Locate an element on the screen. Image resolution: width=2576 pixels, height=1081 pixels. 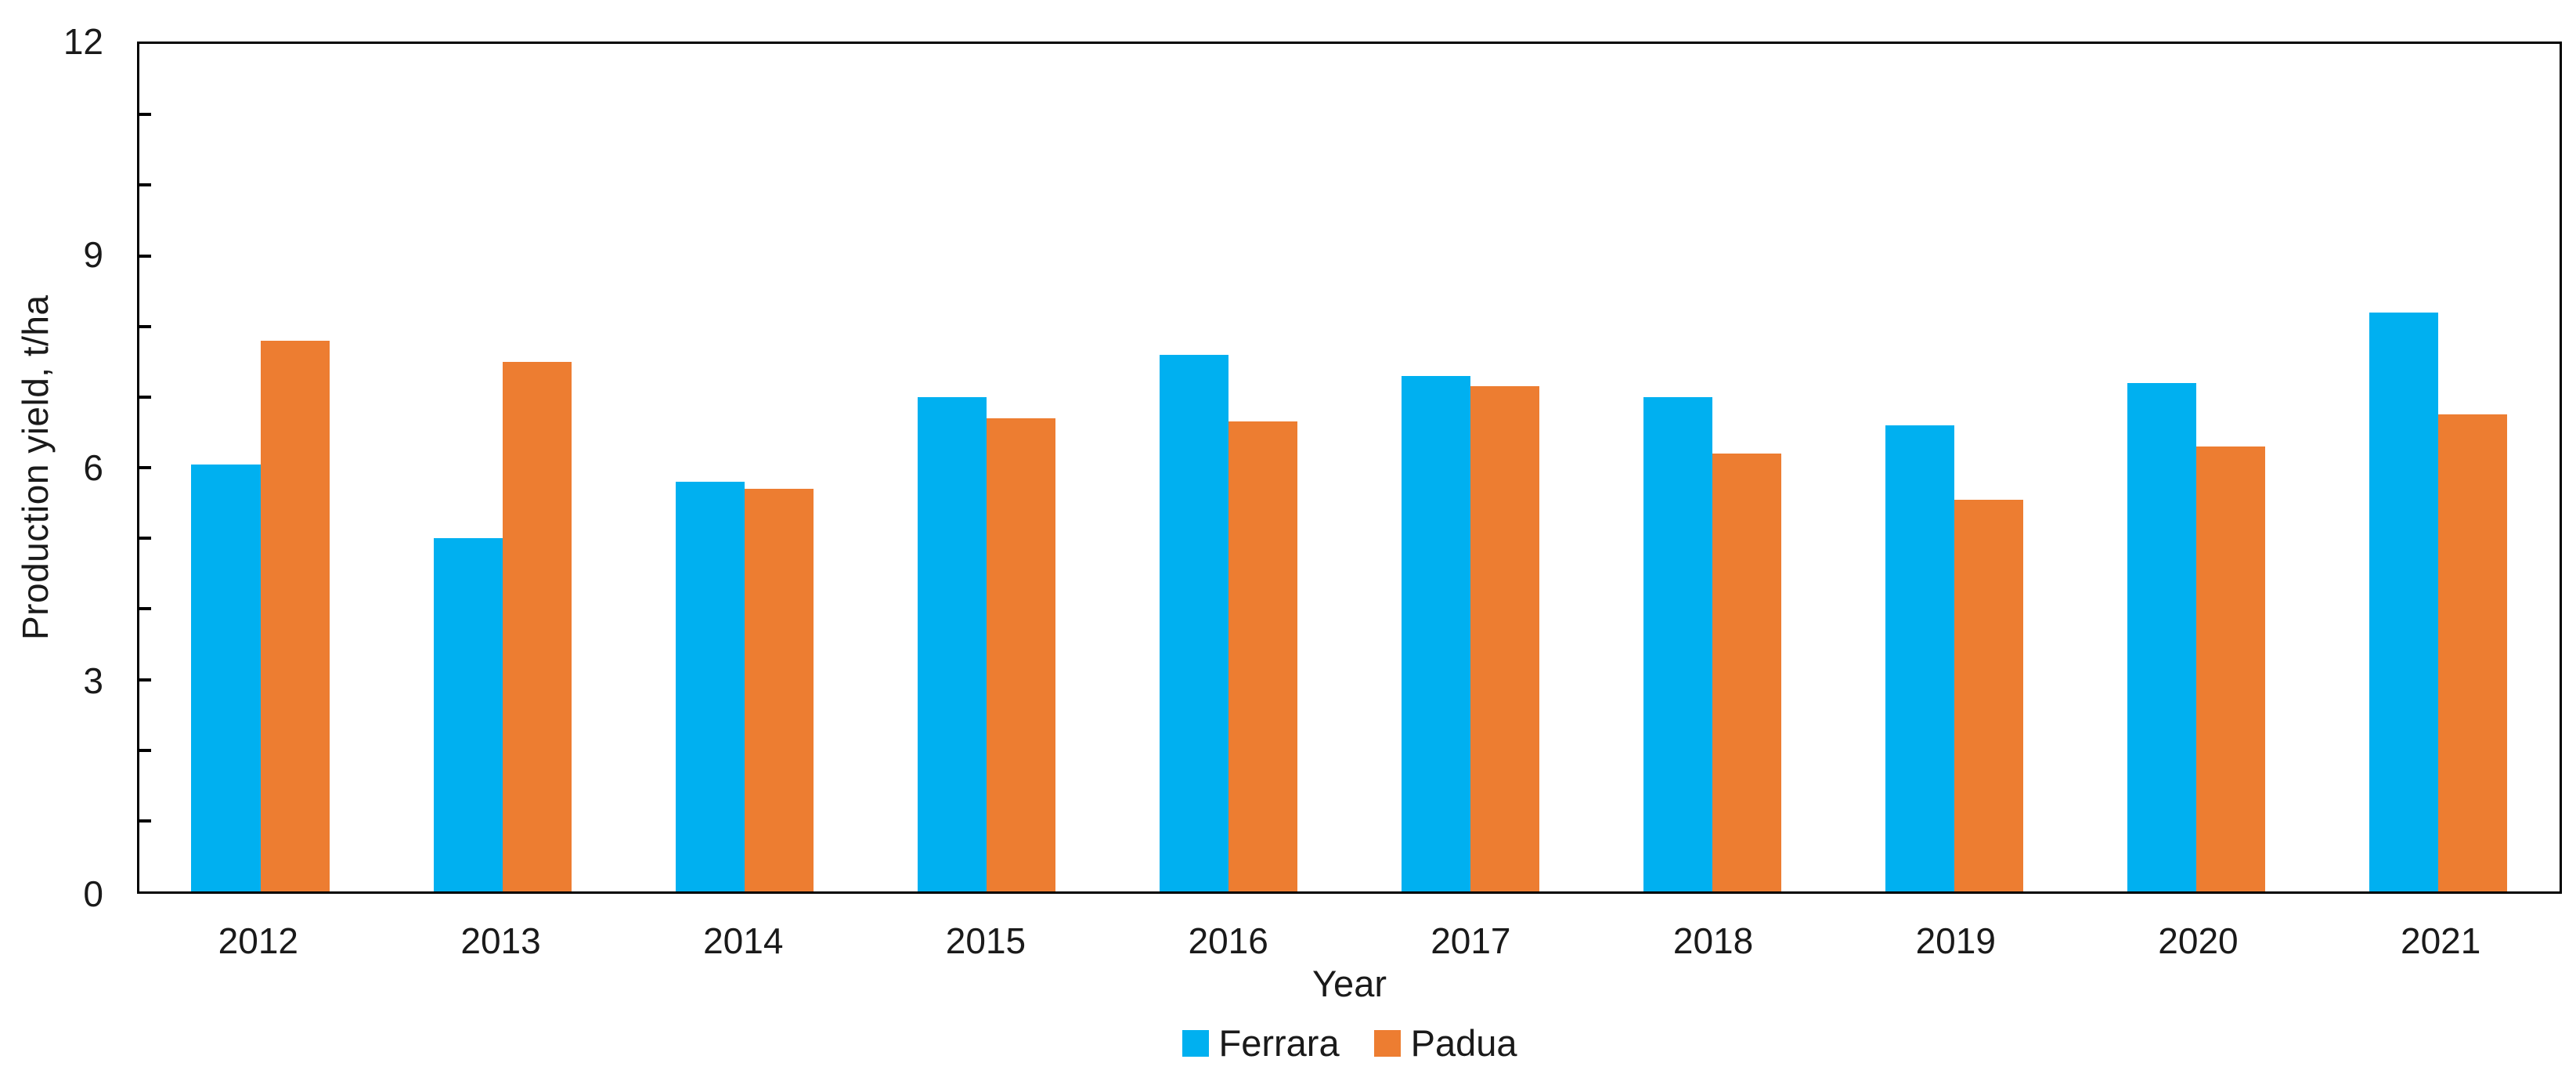
legend-swatch-ferrara is located at coordinates (1195, 1043).